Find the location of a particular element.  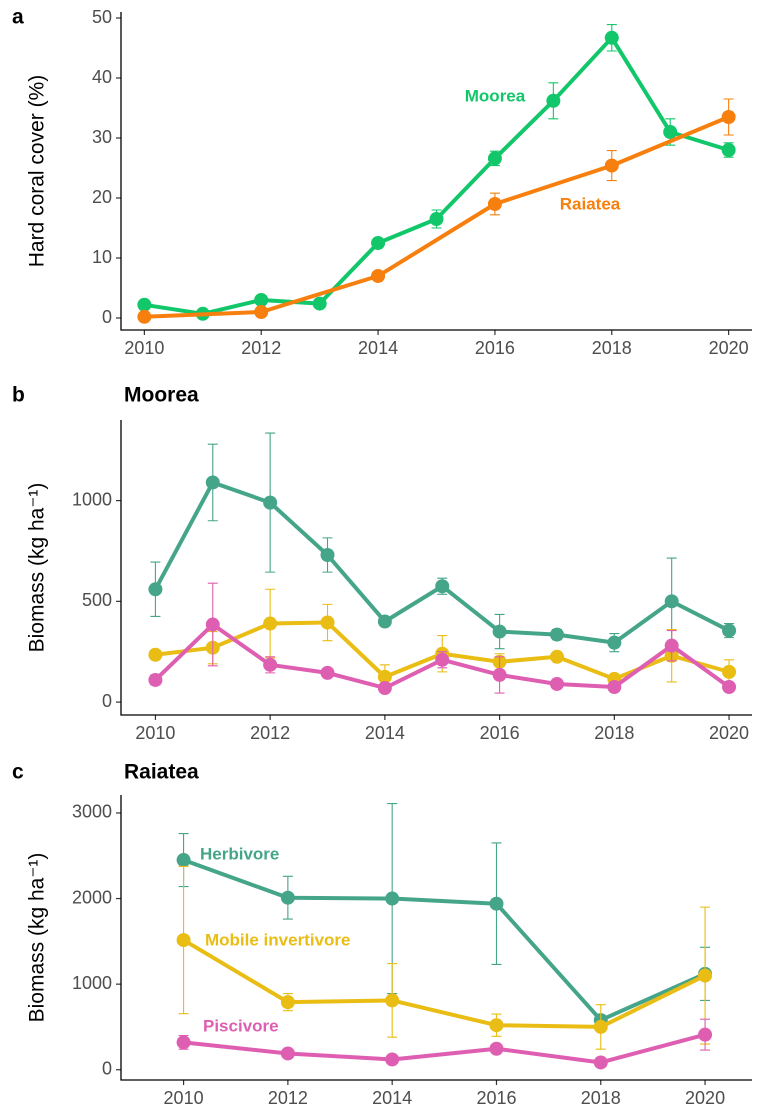

panel-title: Moorea is located at coordinates (161, 395).